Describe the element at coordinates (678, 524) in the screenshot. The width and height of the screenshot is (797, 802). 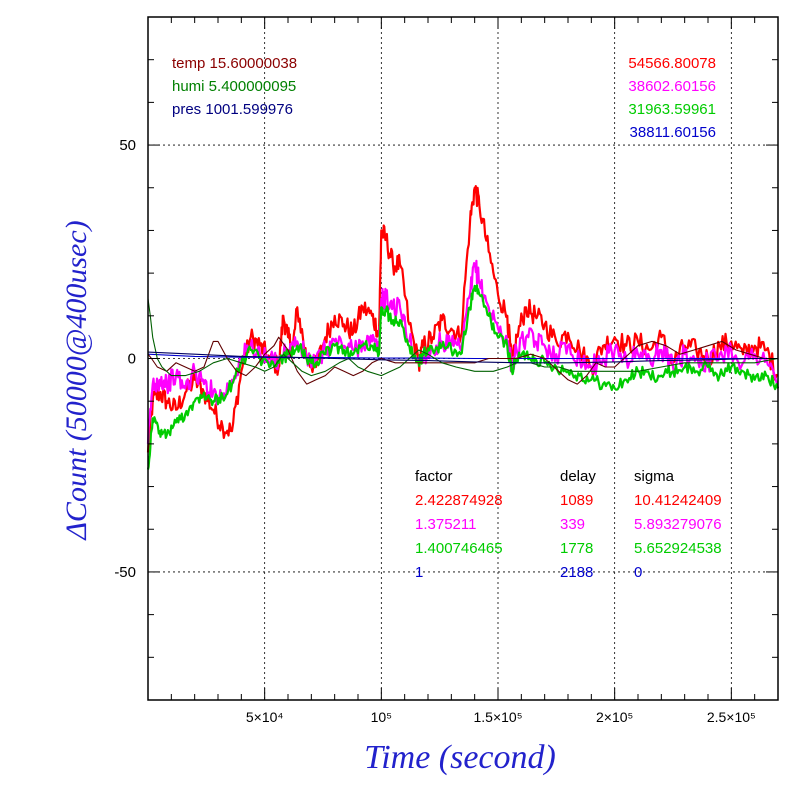
I see `fit-table-cell: 5.893279076` at that location.